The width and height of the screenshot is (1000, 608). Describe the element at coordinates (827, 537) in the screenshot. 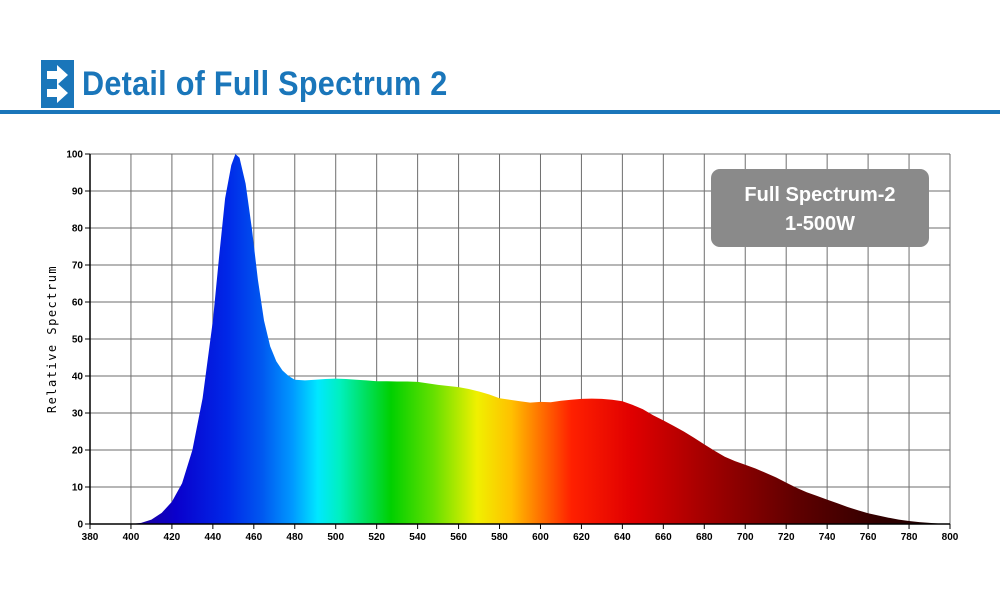

I see `x-tick-label: 740` at that location.